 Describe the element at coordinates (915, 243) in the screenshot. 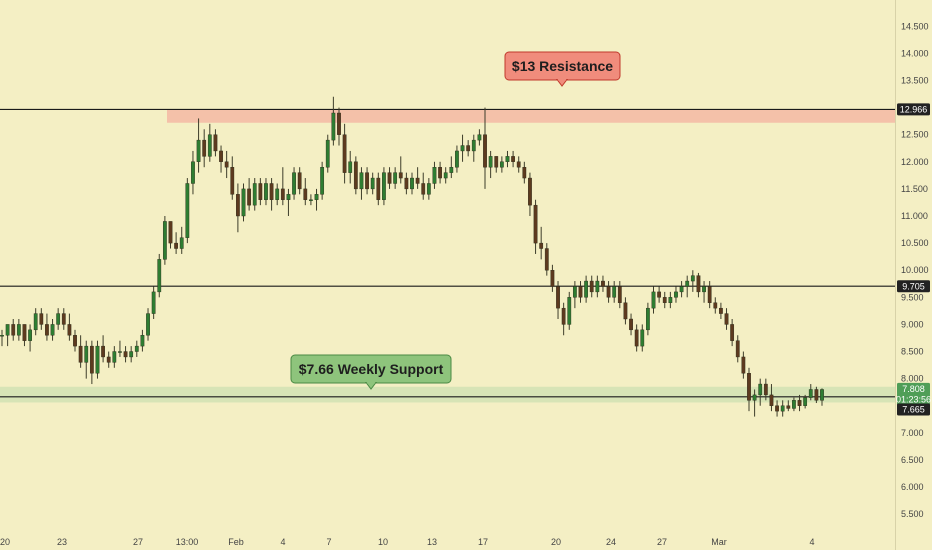

I see `y-tick-label: 10.500` at that location.